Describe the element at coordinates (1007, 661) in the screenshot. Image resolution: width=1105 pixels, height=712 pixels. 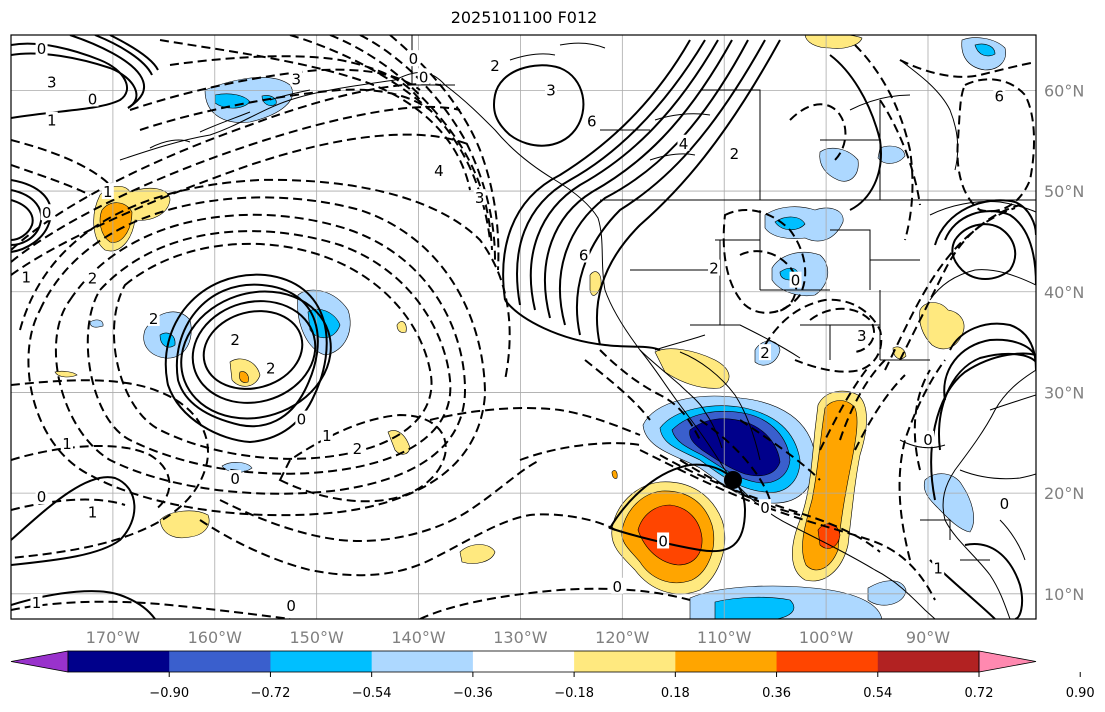
I see `colorbar-extend-high` at that location.